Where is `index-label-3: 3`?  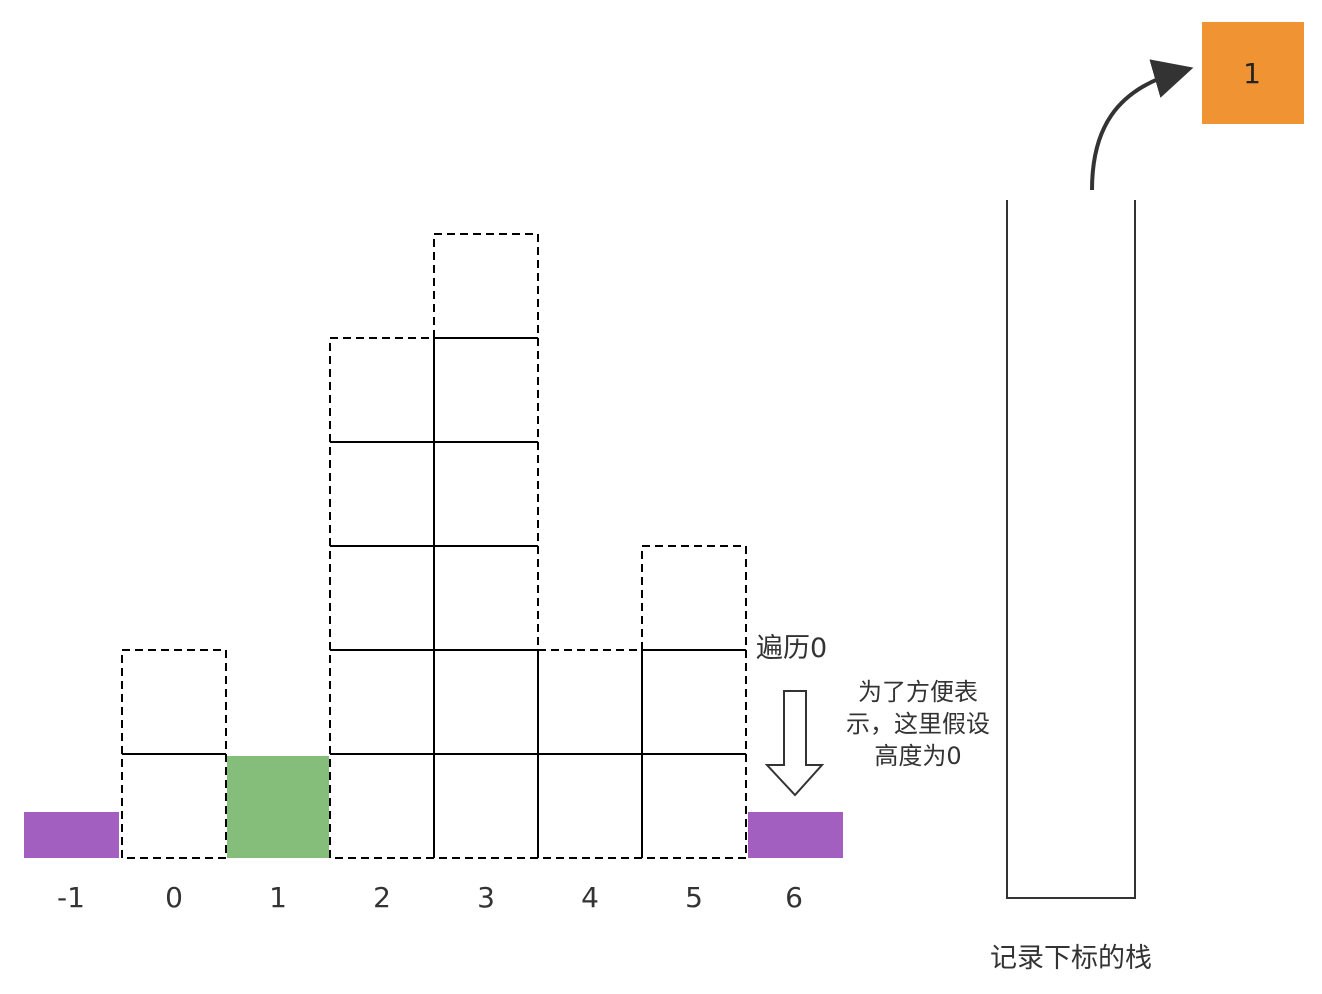
index-label-3: 3 is located at coordinates (486, 897).